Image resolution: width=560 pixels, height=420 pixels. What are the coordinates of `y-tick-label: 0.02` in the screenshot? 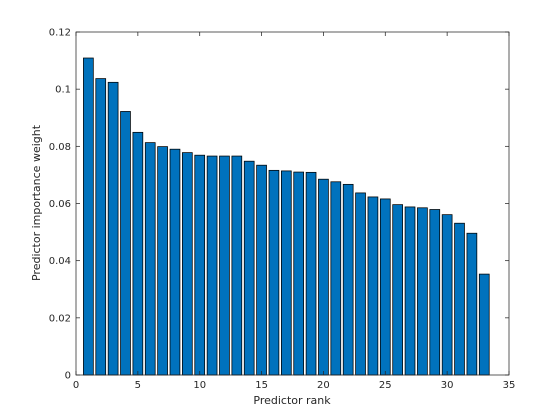 It's located at (60, 318).